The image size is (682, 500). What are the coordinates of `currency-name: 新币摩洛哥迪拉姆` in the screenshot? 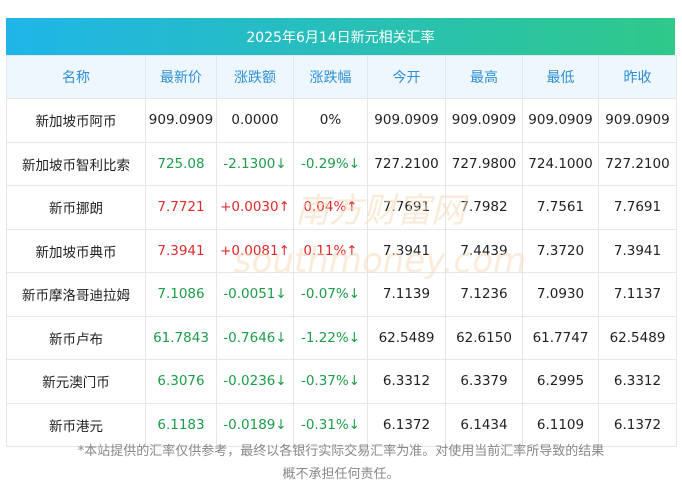 It's located at (76, 294).